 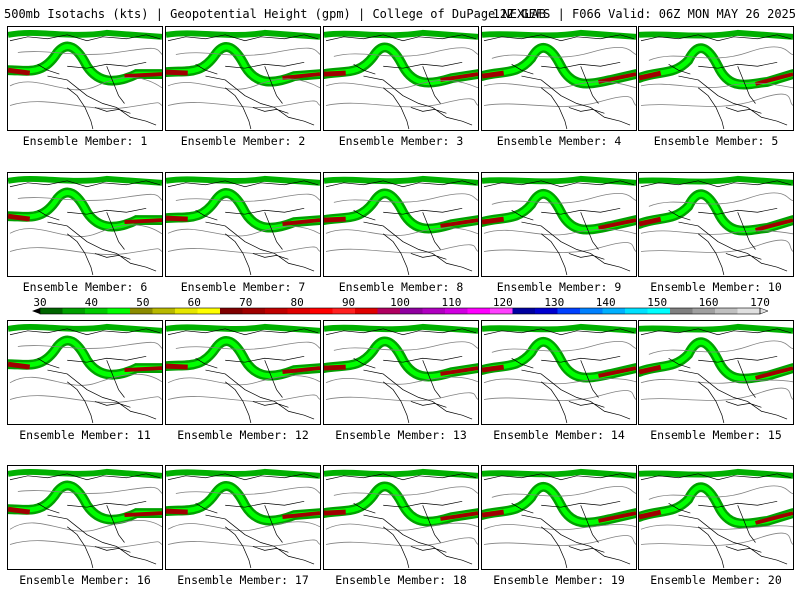 What do you see at coordinates (142, 302) in the screenshot?
I see `colorbar-tick-label: 50` at bounding box center [142, 302].